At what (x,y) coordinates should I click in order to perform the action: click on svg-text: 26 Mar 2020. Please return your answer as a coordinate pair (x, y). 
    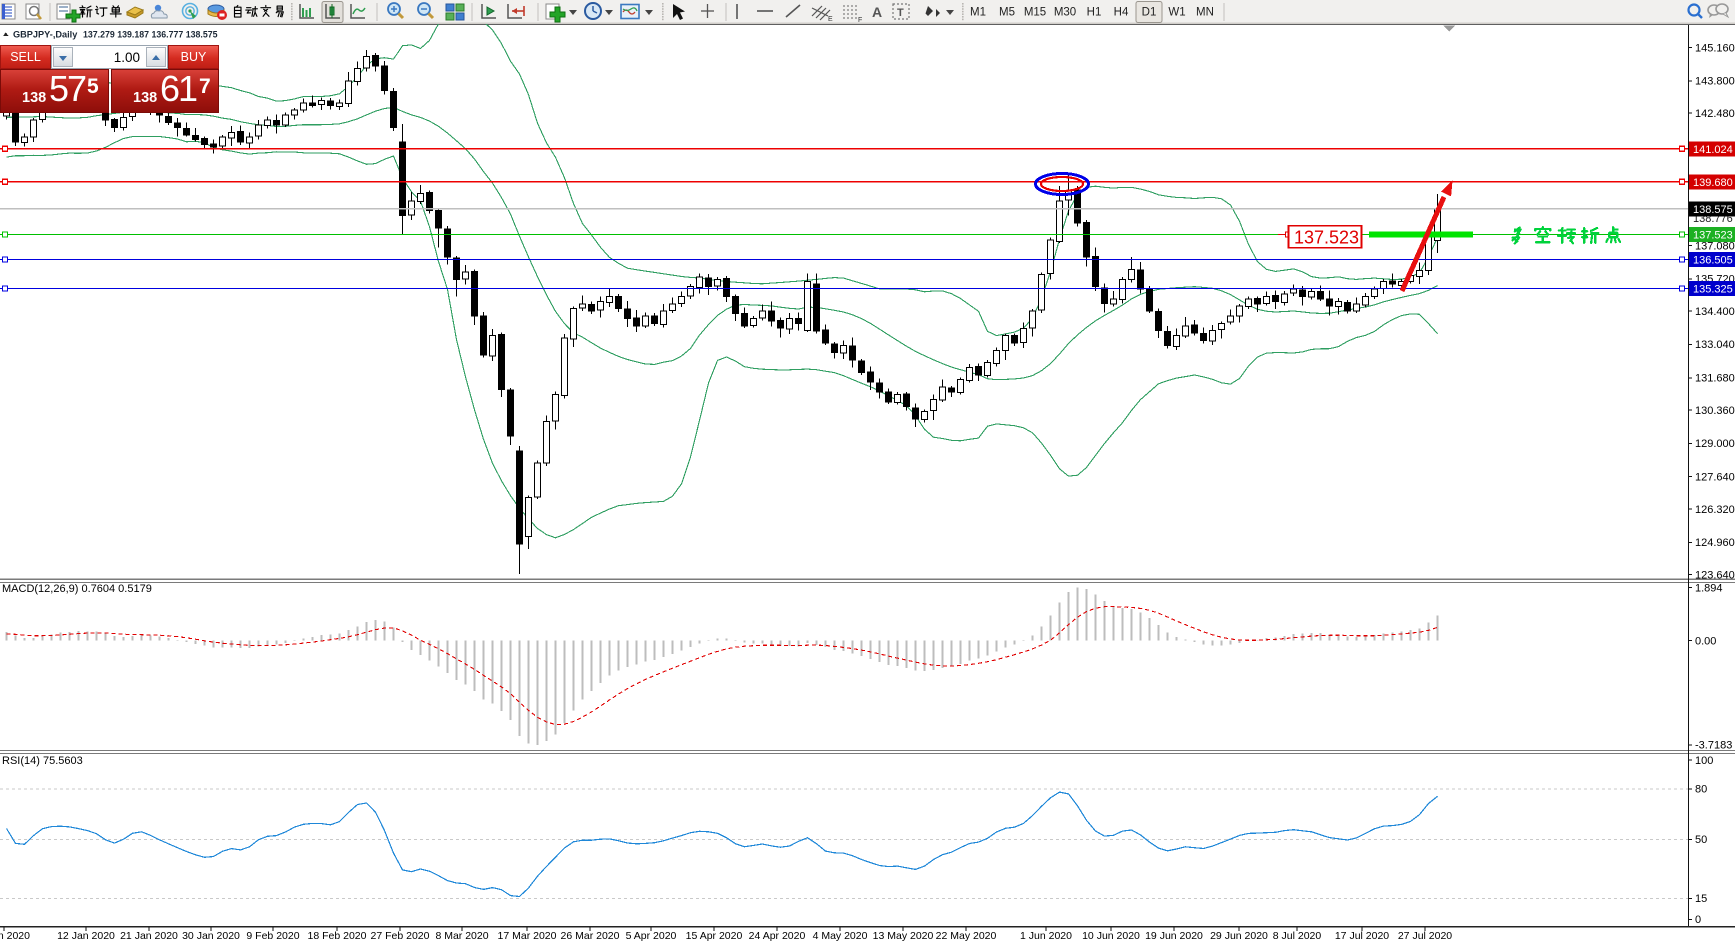
    Looking at the image, I should click on (590, 936).